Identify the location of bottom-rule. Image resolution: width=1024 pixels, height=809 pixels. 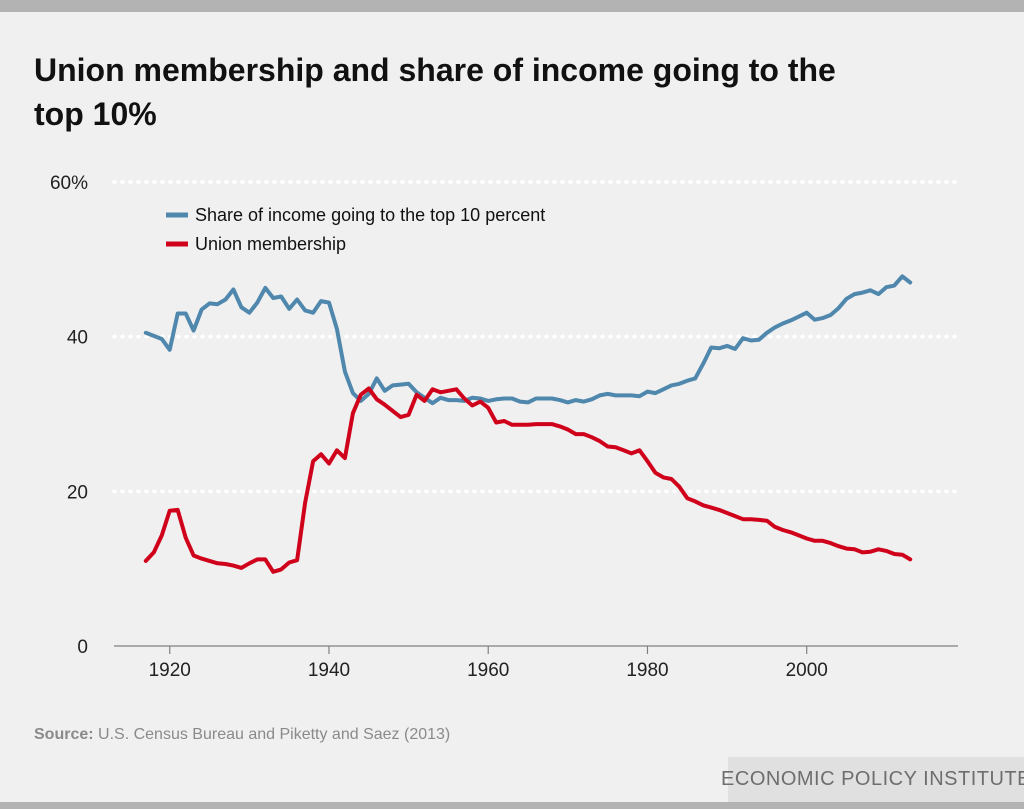
(512, 805).